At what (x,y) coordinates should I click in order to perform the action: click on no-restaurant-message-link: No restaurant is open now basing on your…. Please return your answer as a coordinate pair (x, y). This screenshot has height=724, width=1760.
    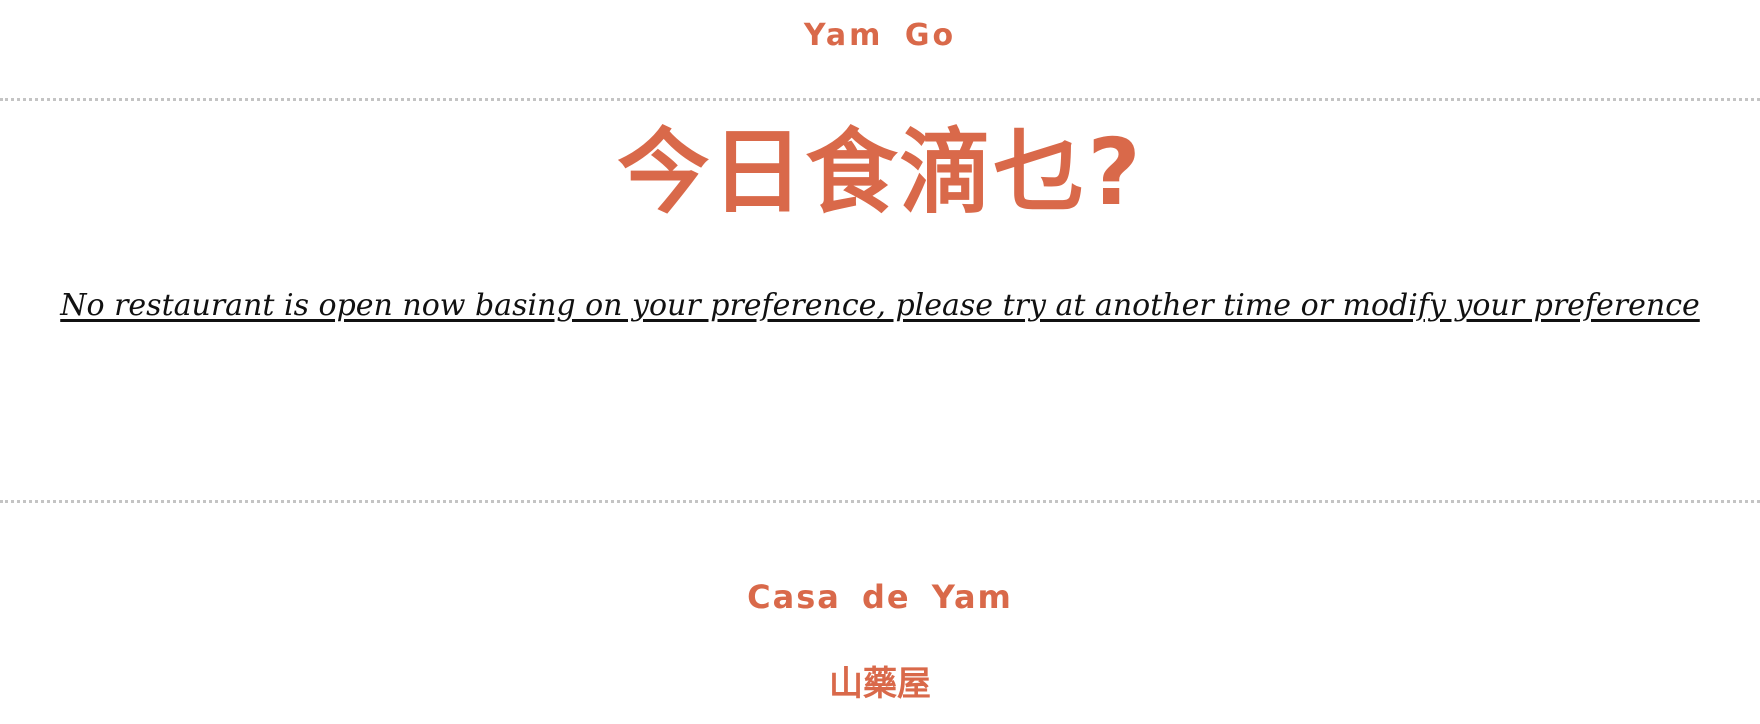
    Looking at the image, I should click on (880, 305).